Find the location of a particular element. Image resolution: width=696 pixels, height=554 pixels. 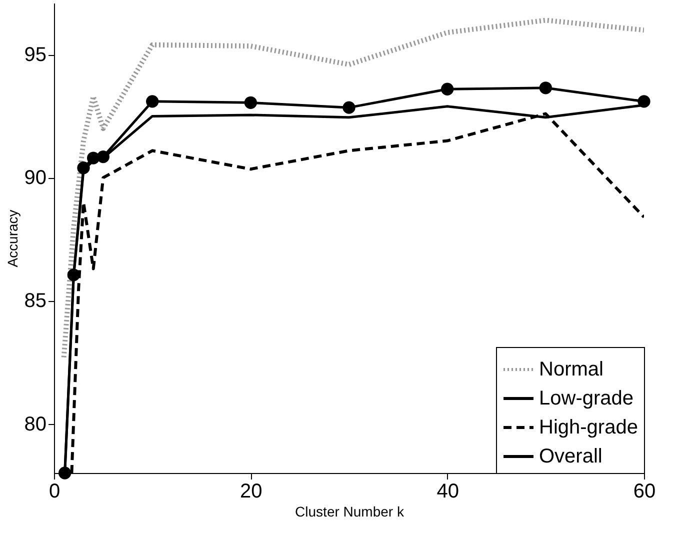

y-tick-label: 85 is located at coordinates (35, 301).